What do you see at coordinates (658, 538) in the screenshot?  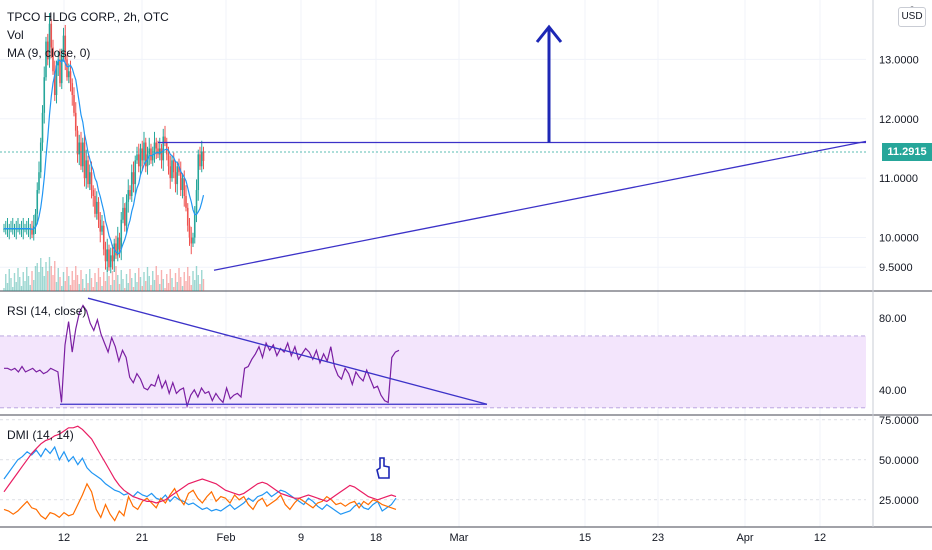 I see `x-tick-label: 23` at bounding box center [658, 538].